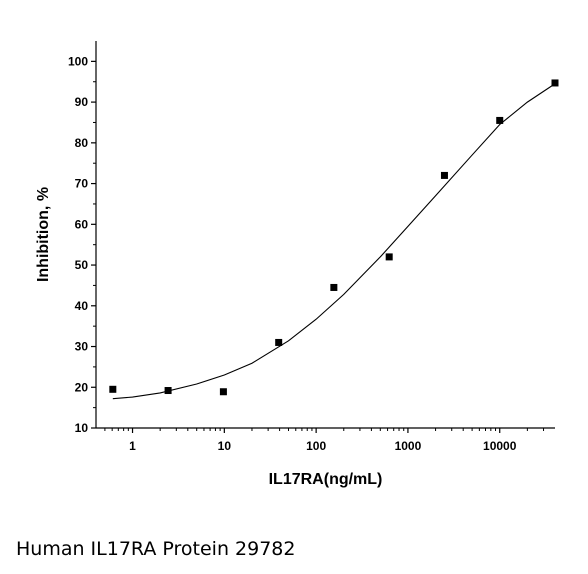 The width and height of the screenshot is (588, 574). I want to click on x-axis-ticks: 1 10 100 1000 10000, so click(324, 440).